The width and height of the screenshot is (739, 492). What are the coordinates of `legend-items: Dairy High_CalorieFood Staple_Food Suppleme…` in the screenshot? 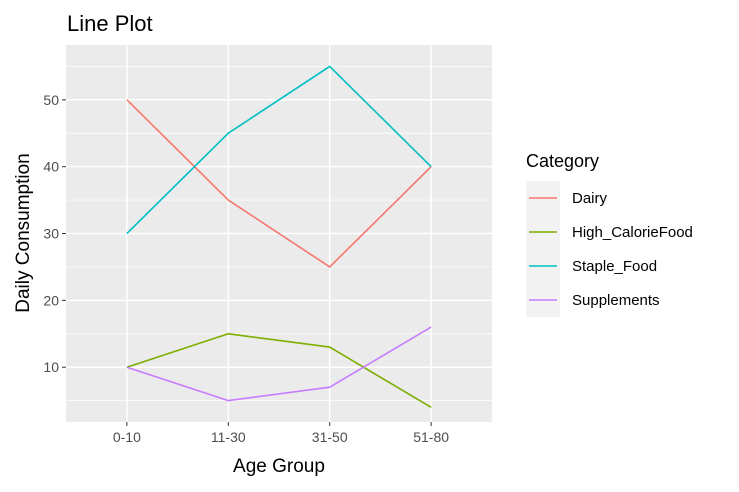 It's located at (609, 249).